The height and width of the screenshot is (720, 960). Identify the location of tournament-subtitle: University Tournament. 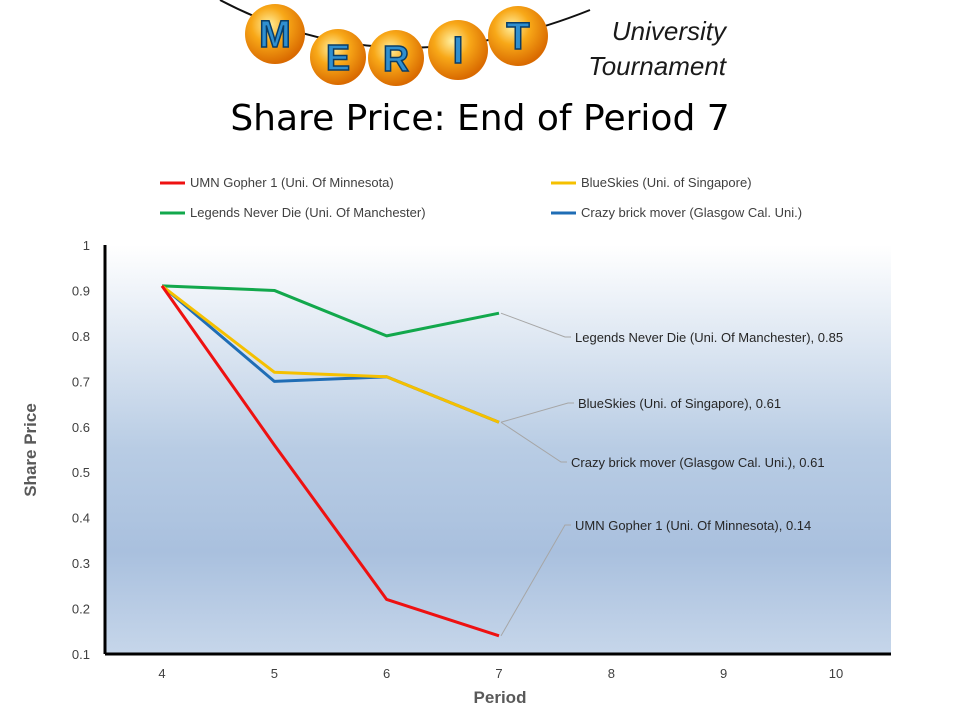
(643, 49).